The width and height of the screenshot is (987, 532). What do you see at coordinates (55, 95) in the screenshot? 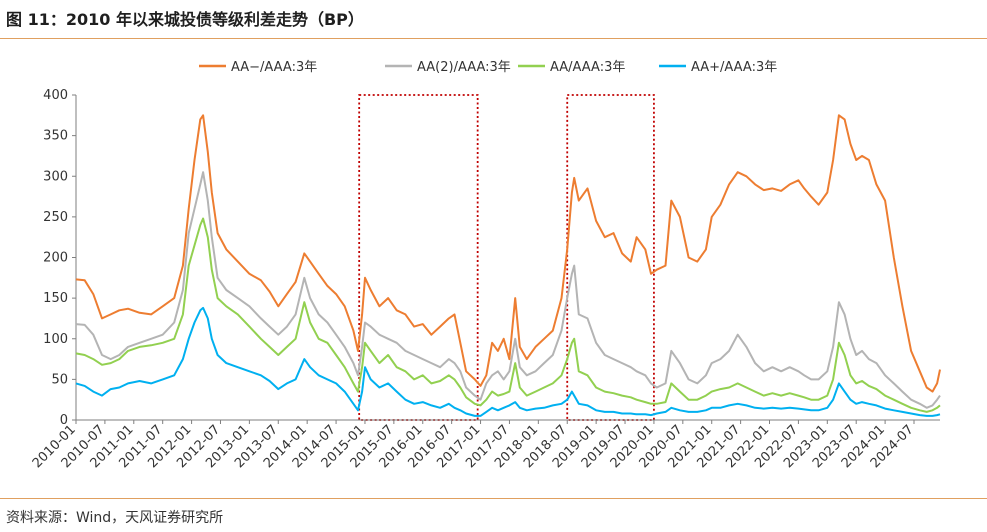
I see `y-tick-label: 400` at bounding box center [55, 95].